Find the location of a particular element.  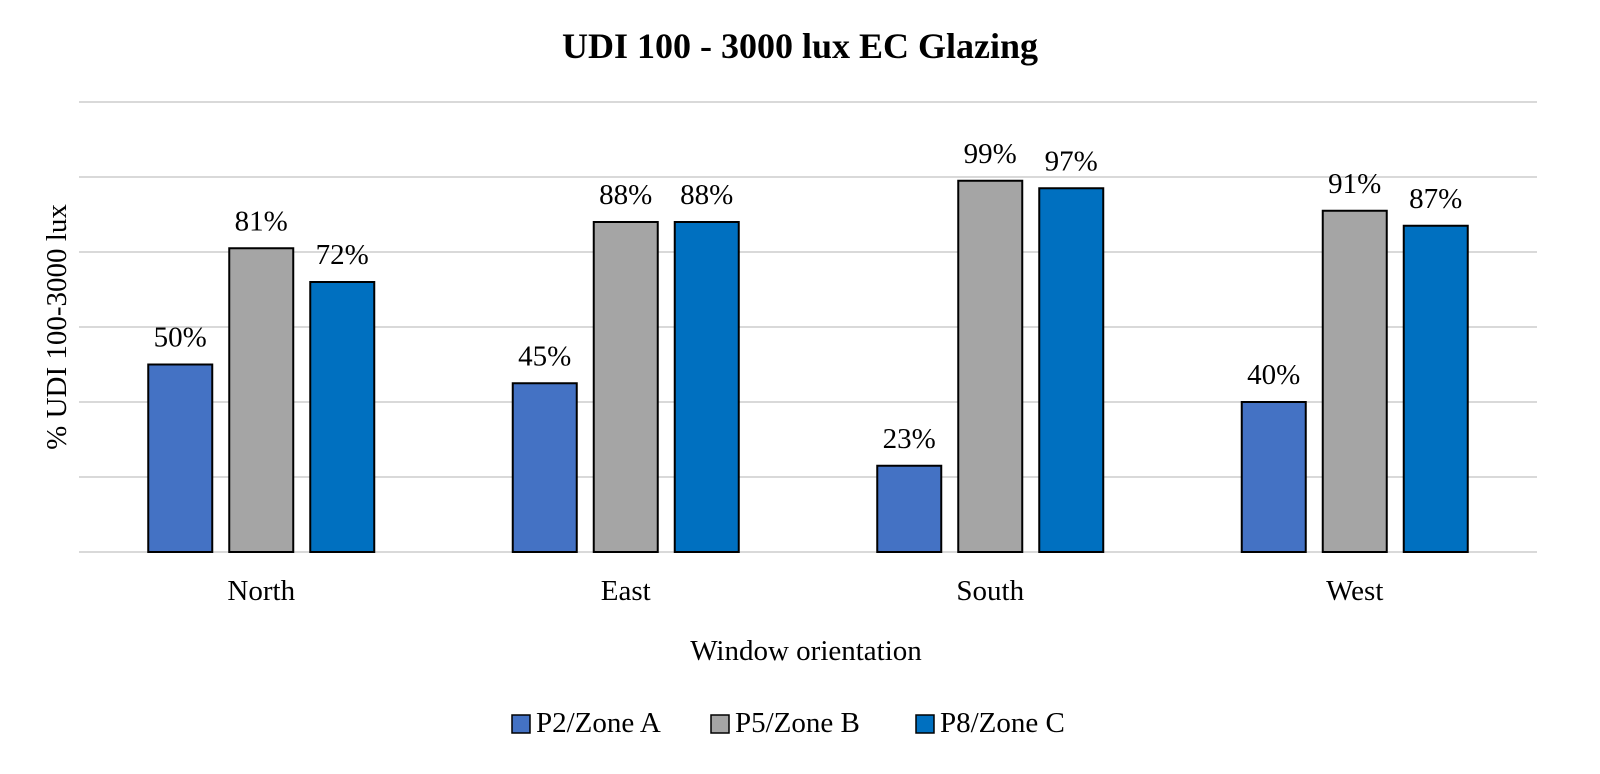

legend-label: P8/Zone C is located at coordinates (1002, 723).